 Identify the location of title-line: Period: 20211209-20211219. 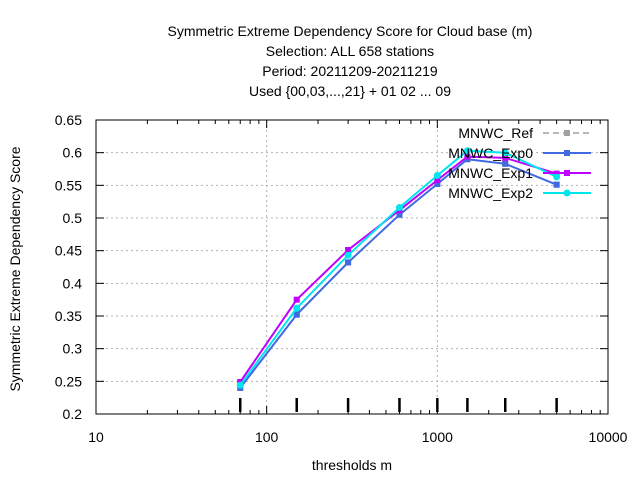
(350, 71).